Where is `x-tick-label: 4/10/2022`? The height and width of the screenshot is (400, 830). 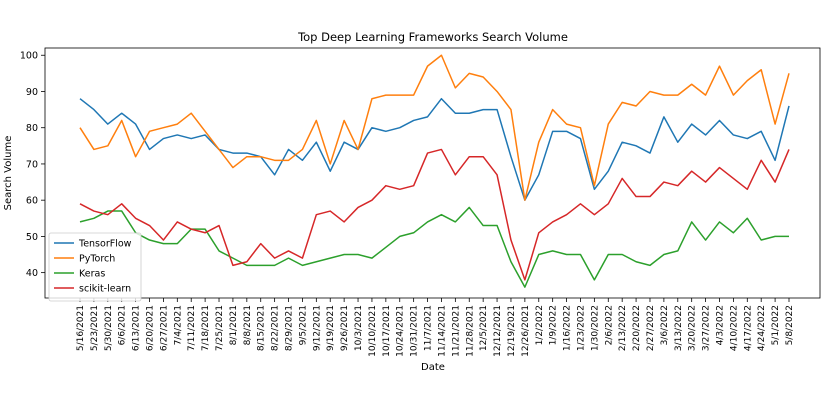 x-tick-label: 4/10/2022 is located at coordinates (734, 328).